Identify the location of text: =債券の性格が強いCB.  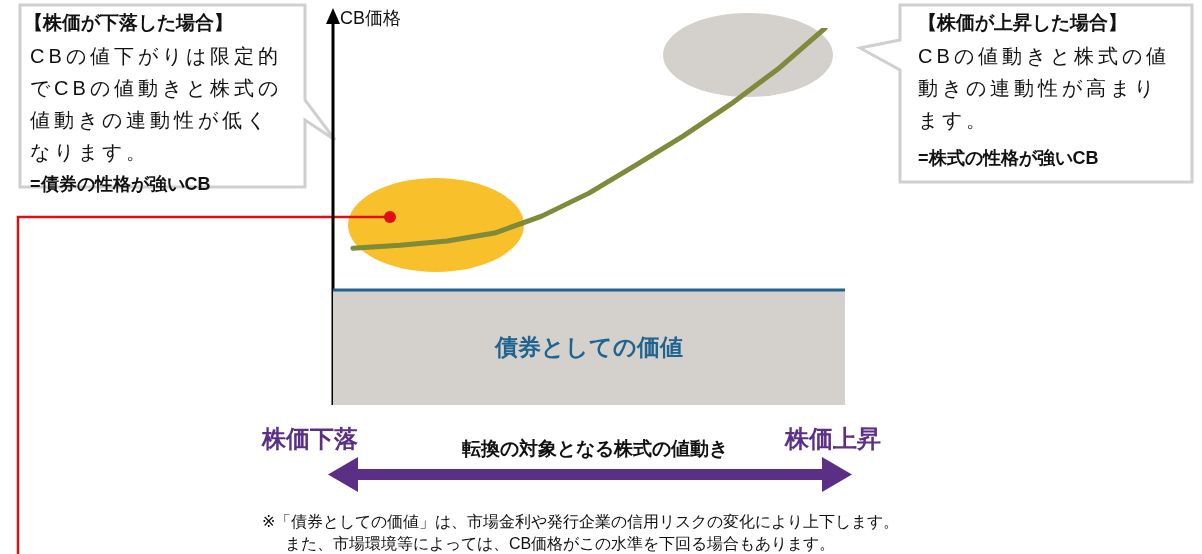
(120, 184).